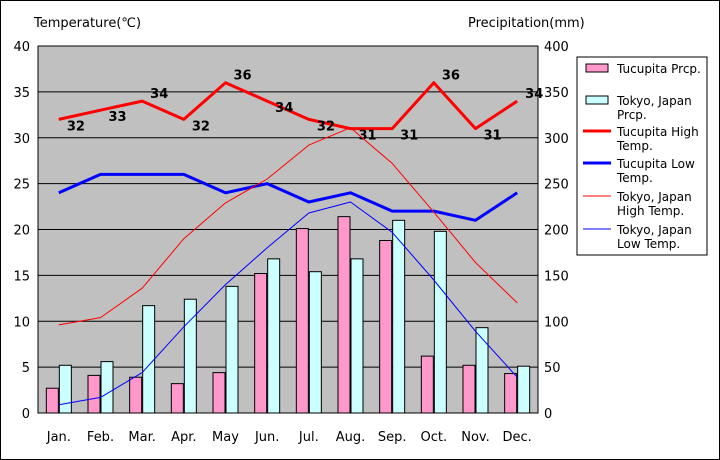  Describe the element at coordinates (556, 276) in the screenshot. I see `right-tick-label: 150` at that location.